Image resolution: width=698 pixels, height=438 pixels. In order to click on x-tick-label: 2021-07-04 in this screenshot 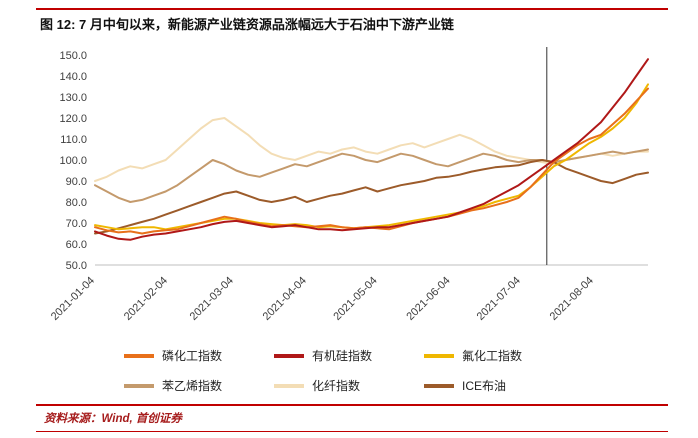, I will do `click(499, 299)`.